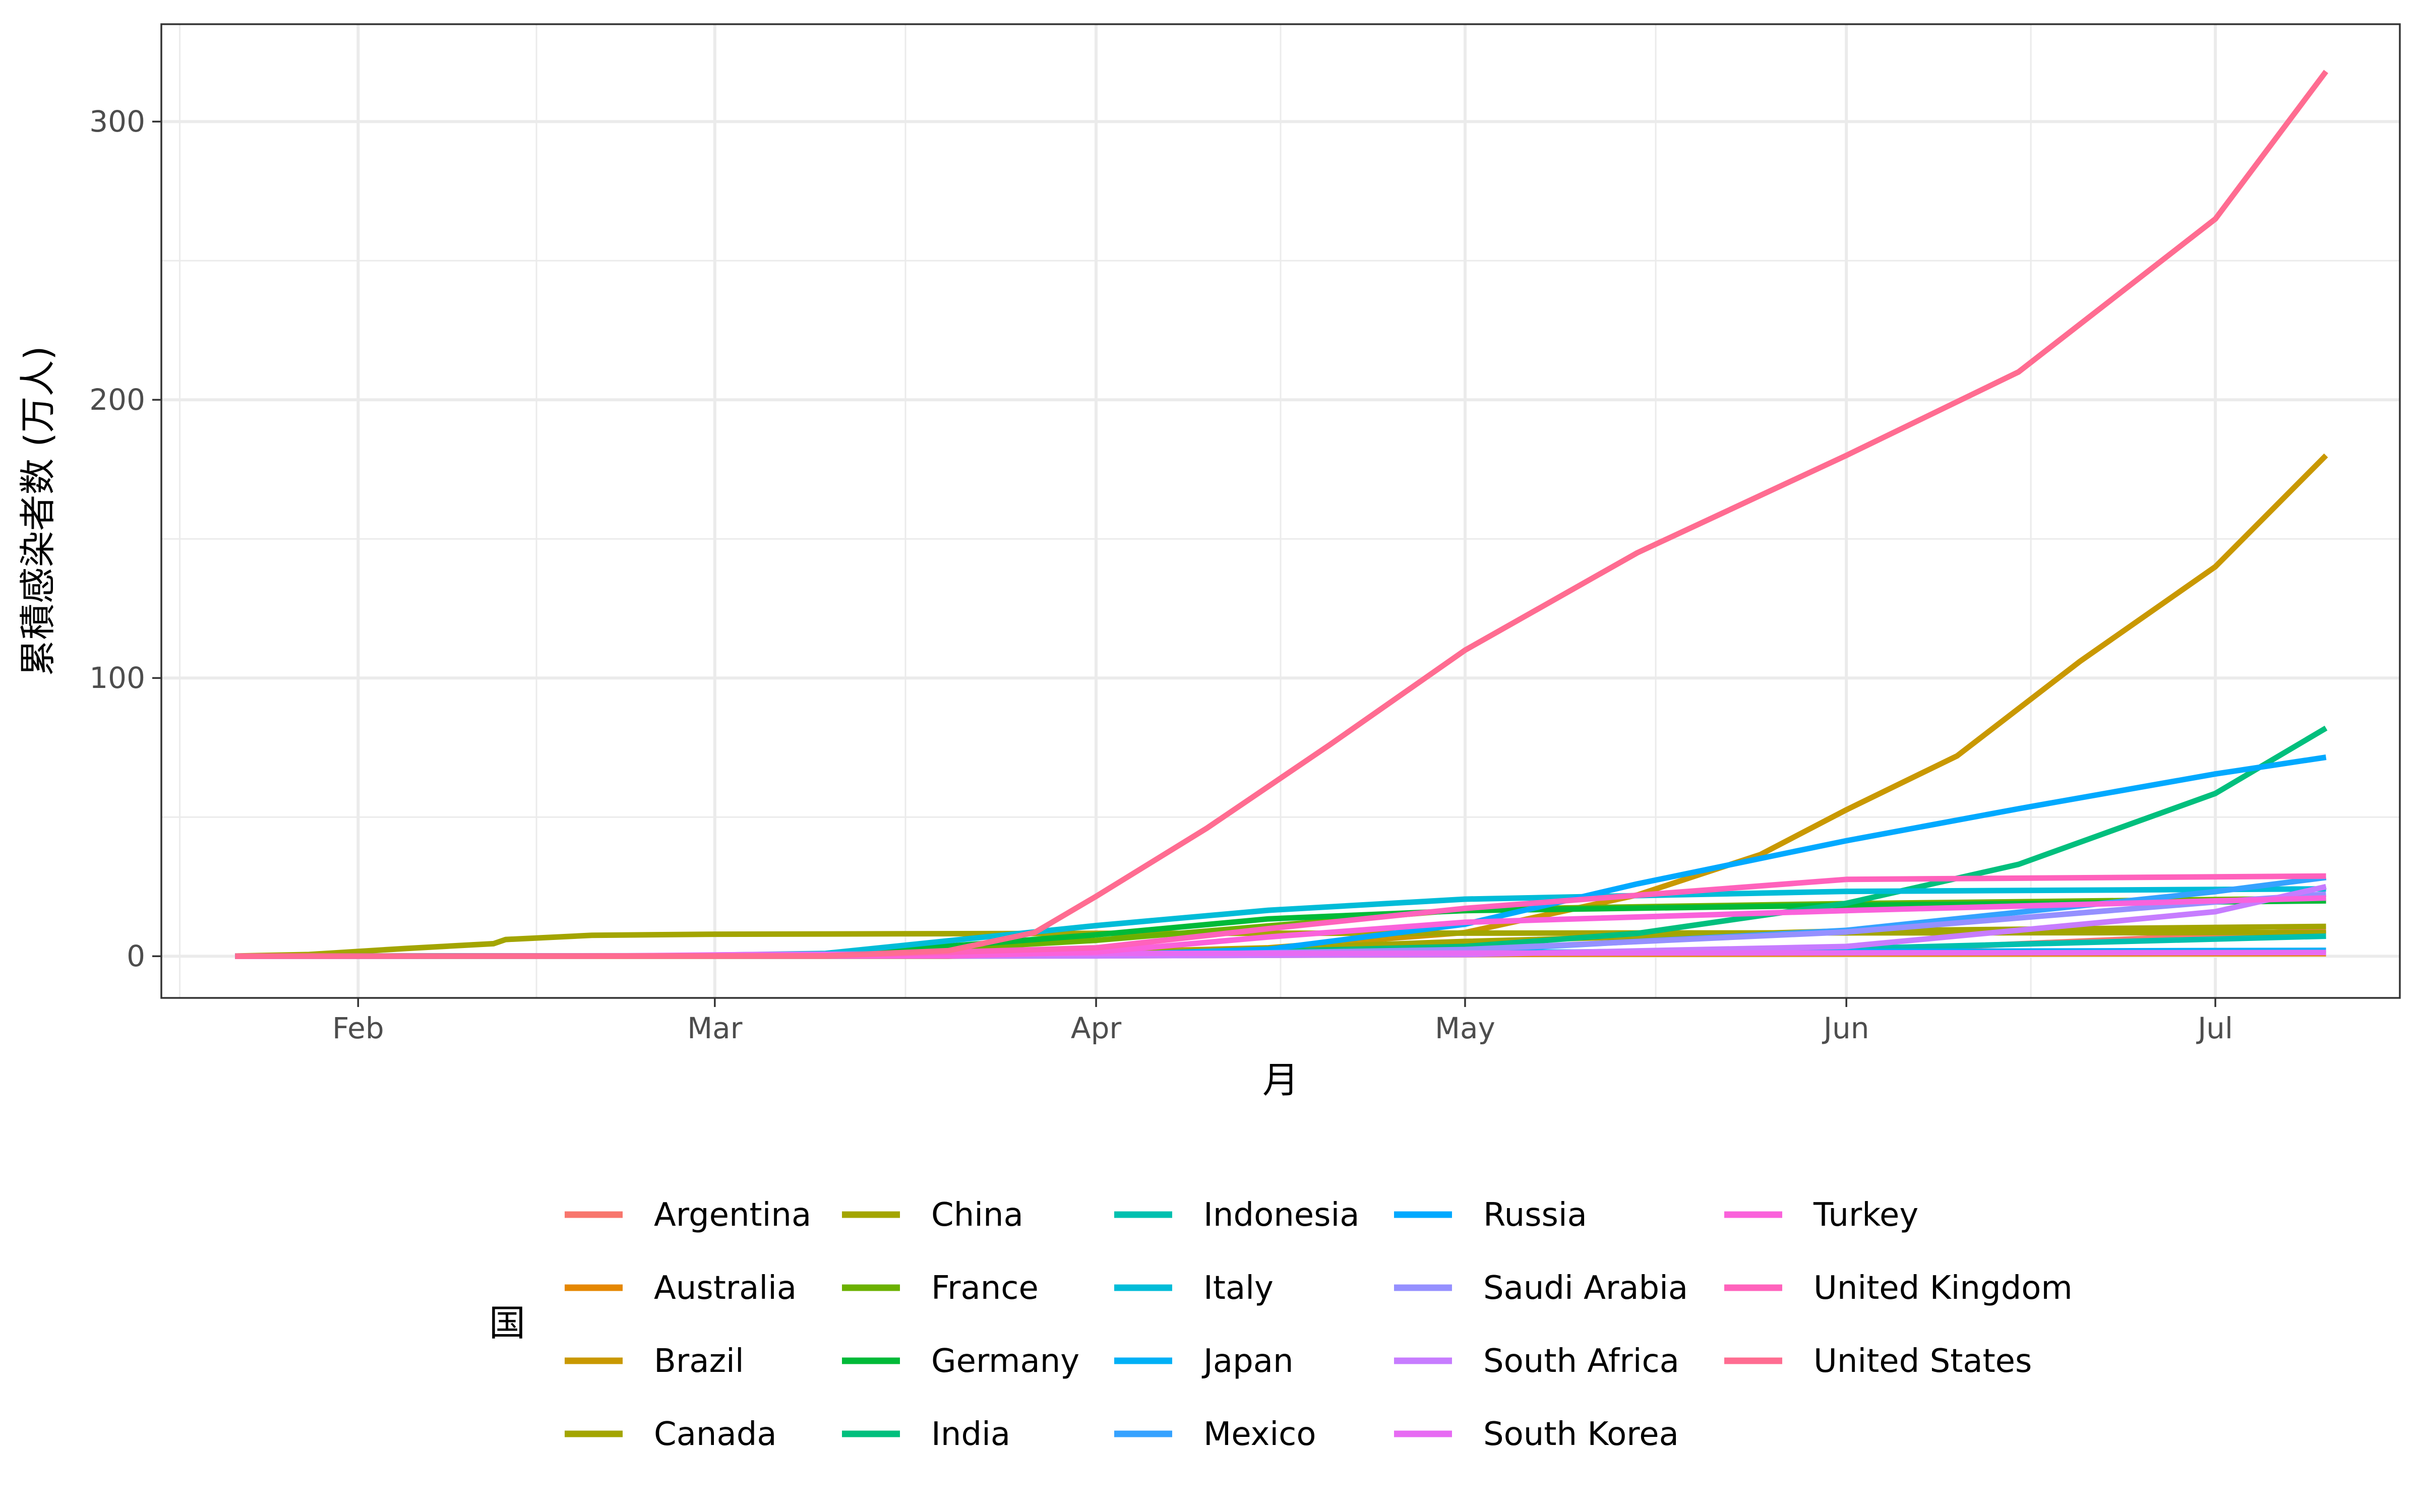 The width and height of the screenshot is (2420, 1512). I want to click on y-tick-label: 0, so click(136, 956).